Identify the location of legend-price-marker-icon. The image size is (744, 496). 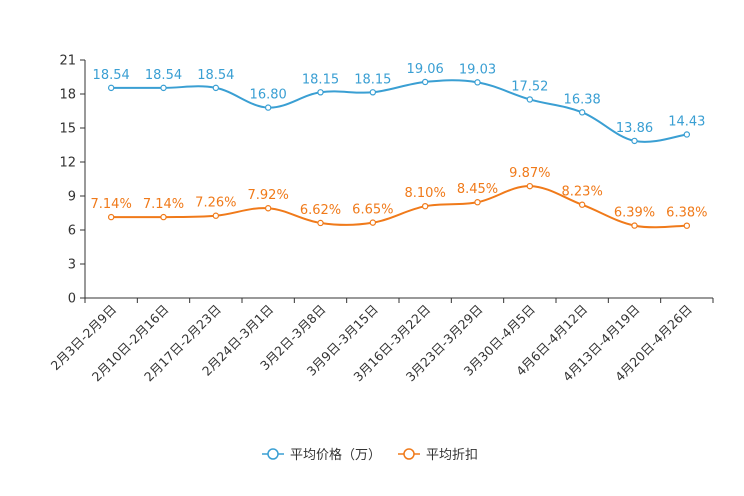
(273, 454).